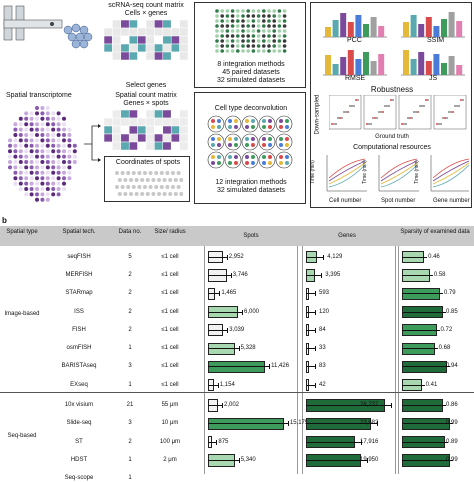 This screenshot has width=474, height=482. Describe the element at coordinates (322, 348) in the screenshot. I see `genes-value: 33` at that location.